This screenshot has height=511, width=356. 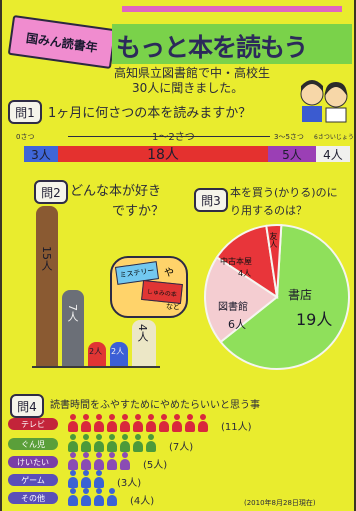 I want to click on kids-illustration, so click(x=324, y=101).